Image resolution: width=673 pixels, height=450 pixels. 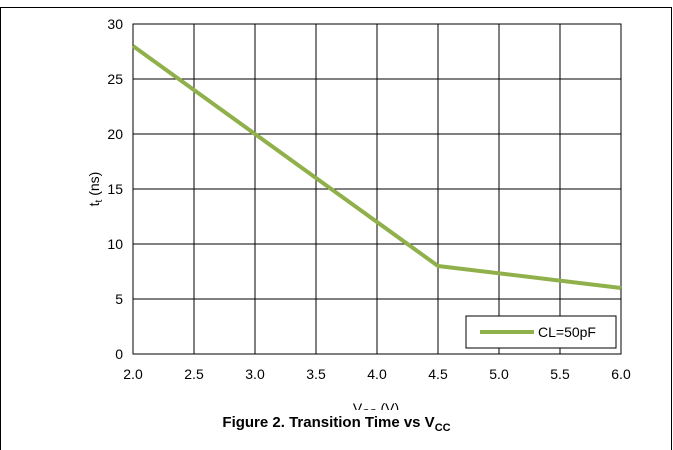 What do you see at coordinates (115, 79) in the screenshot?
I see `y-tick-label: 25` at bounding box center [115, 79].